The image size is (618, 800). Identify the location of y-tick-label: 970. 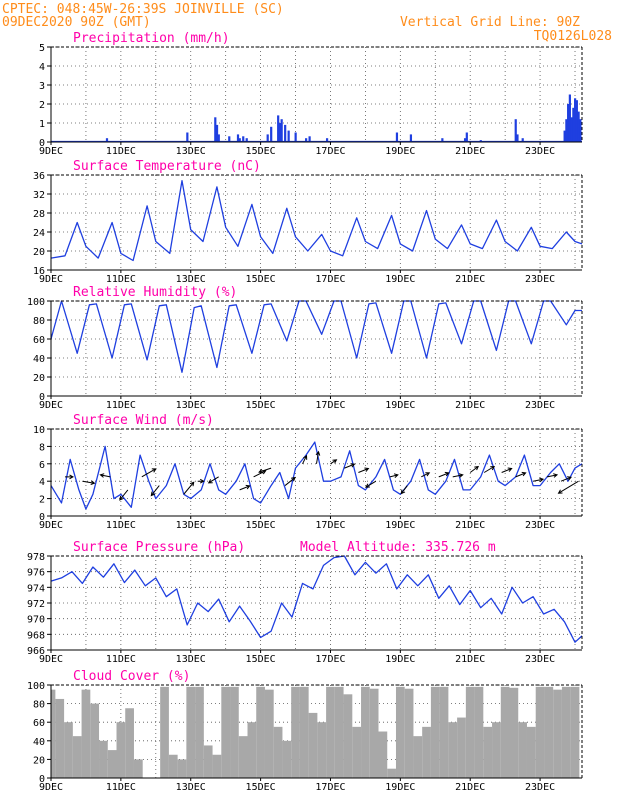
(36, 620).